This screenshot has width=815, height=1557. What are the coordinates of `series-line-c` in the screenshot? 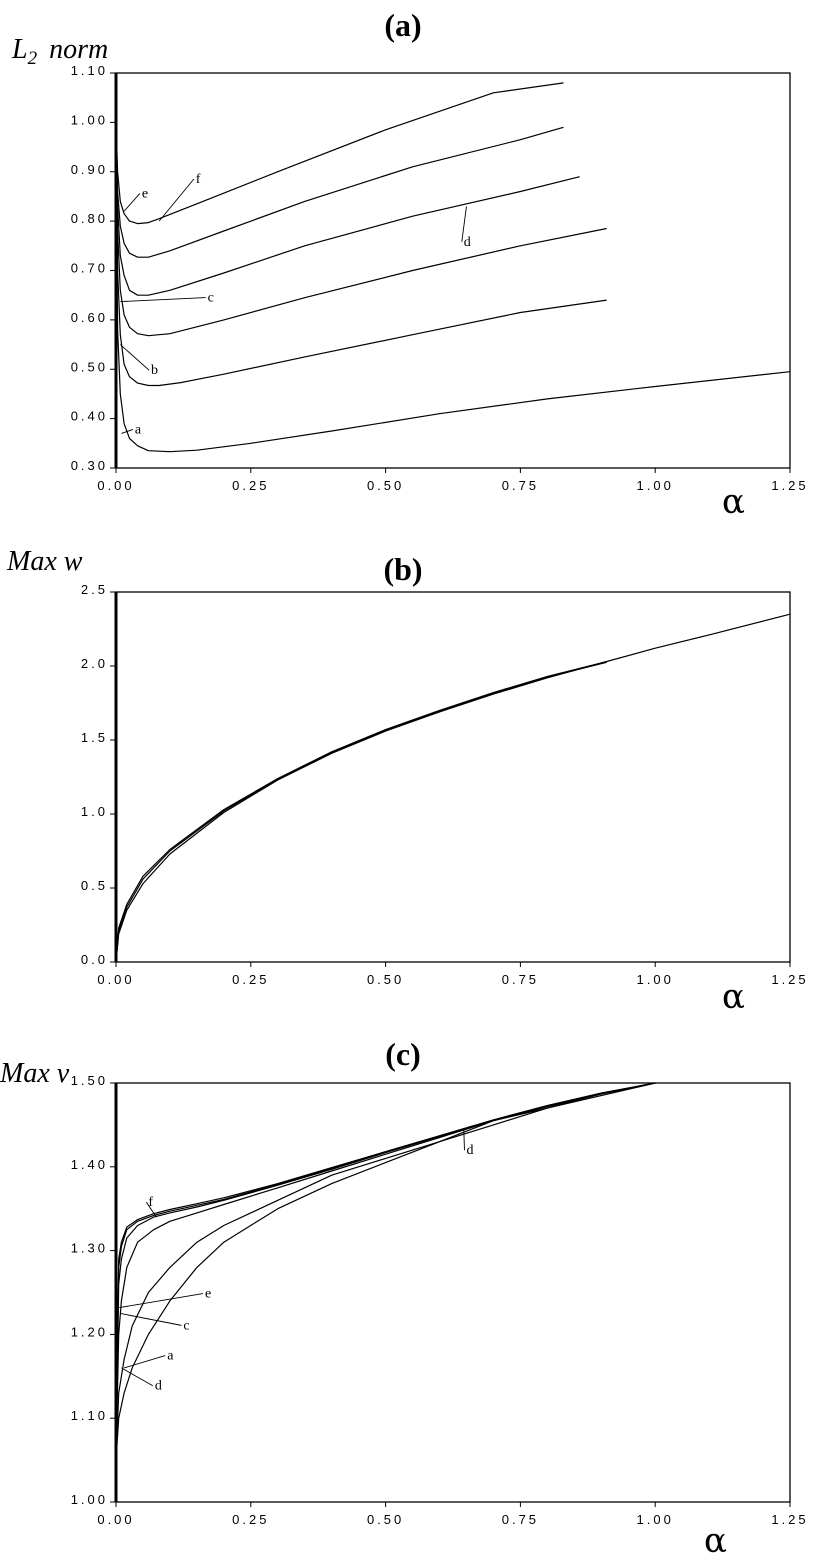 It's located at (361, 229).